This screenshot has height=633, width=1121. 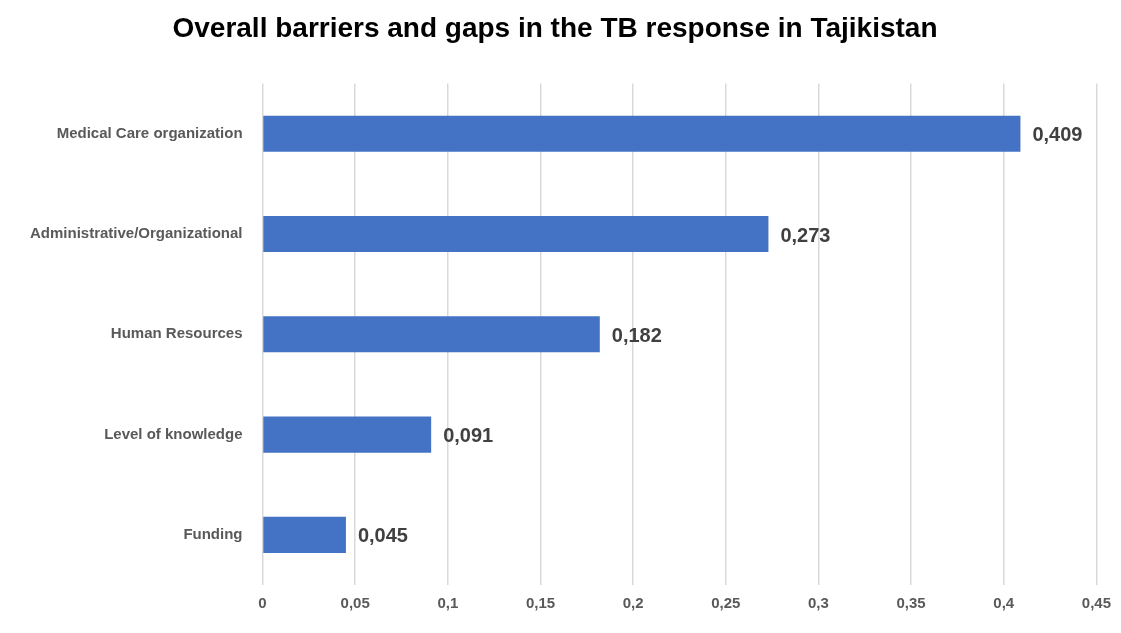 I want to click on data-label: 0,045, so click(x=382, y=535).